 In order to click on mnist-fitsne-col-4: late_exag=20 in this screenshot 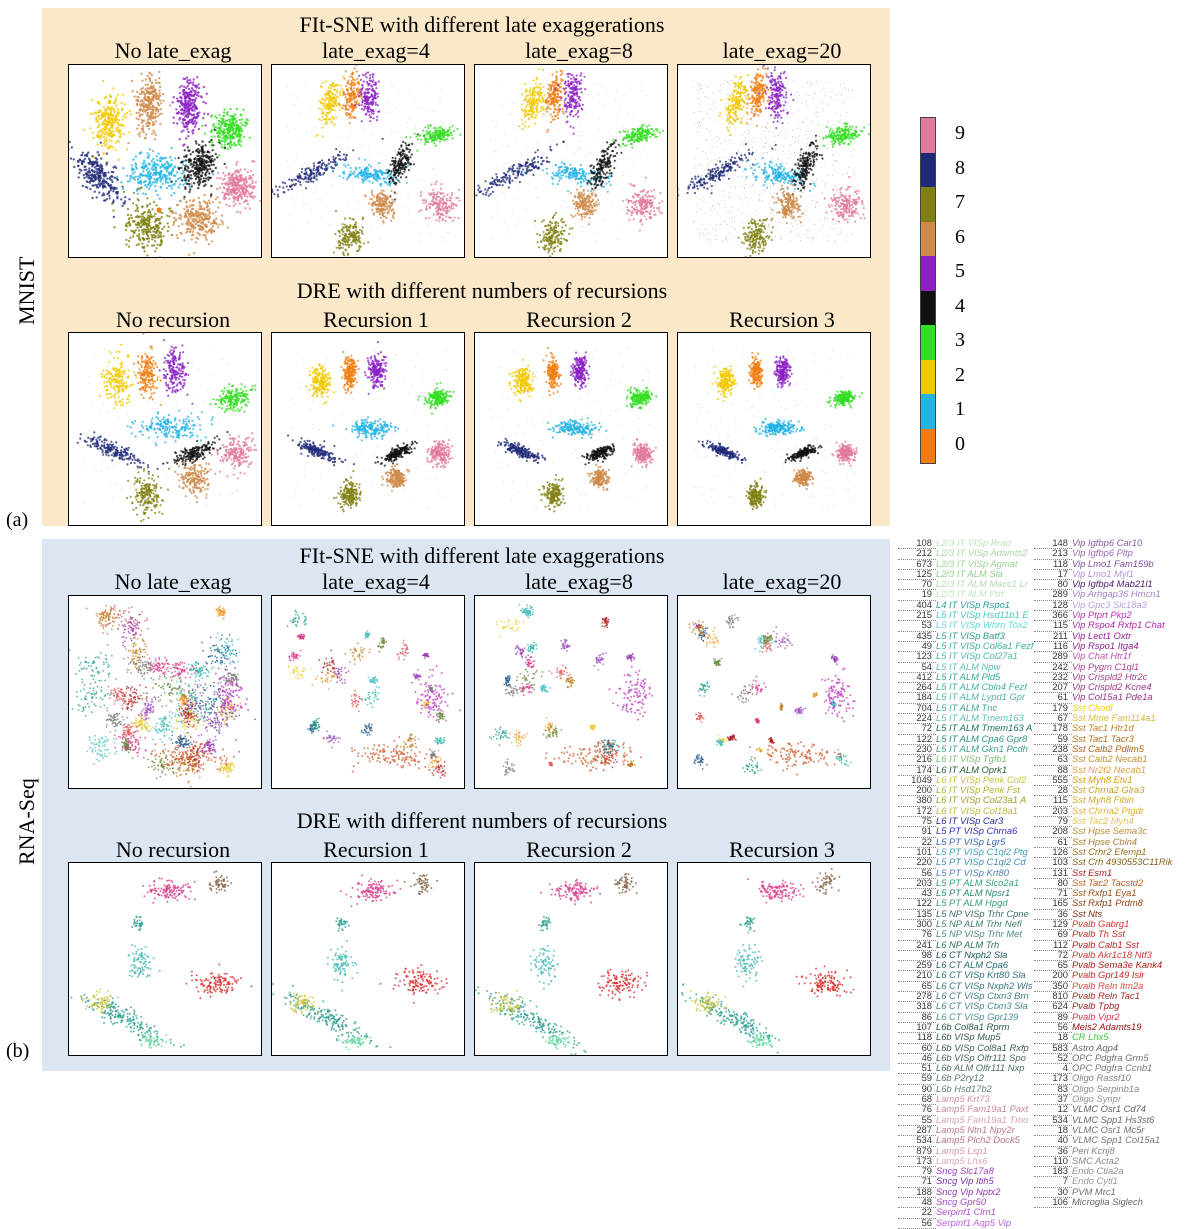, I will do `click(782, 51)`.